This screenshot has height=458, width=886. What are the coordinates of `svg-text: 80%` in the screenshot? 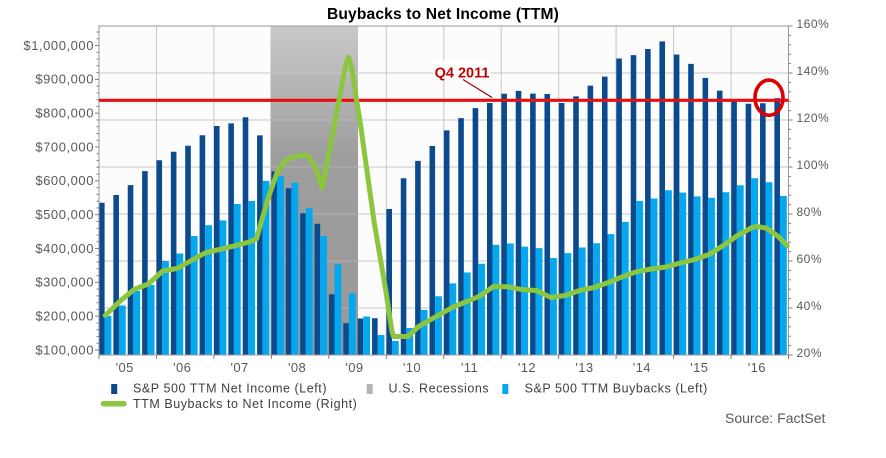 It's located at (810, 212).